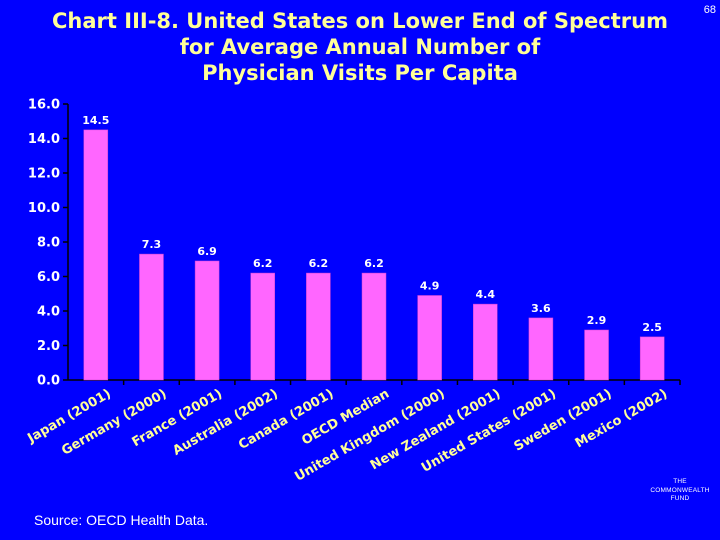 The width and height of the screenshot is (720, 540). I want to click on y-tick-label: 8.0, so click(48, 243).